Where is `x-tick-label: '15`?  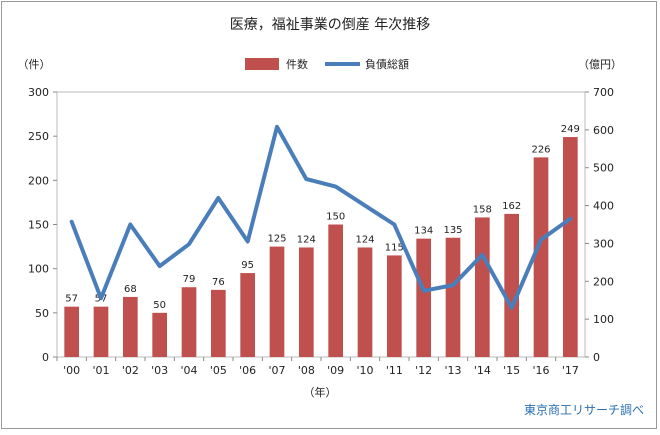
x-tick-label: '15 is located at coordinates (511, 370).